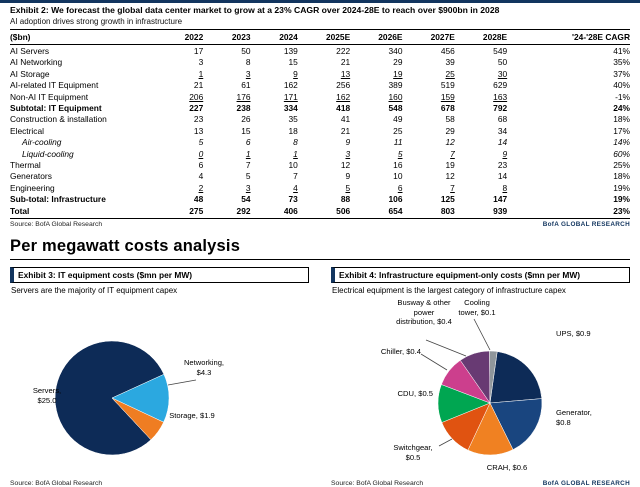  Describe the element at coordinates (246, 130) in the screenshot. I see `table-cell: 15` at that location.